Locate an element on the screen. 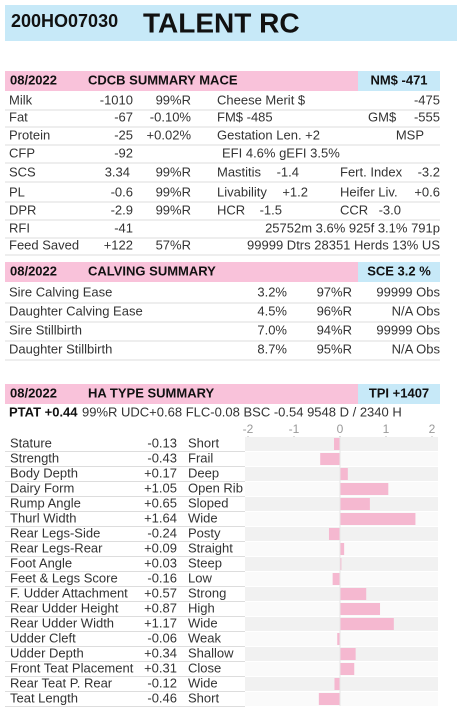 The height and width of the screenshot is (727, 459). section-index: TPI +1407 is located at coordinates (399, 392).